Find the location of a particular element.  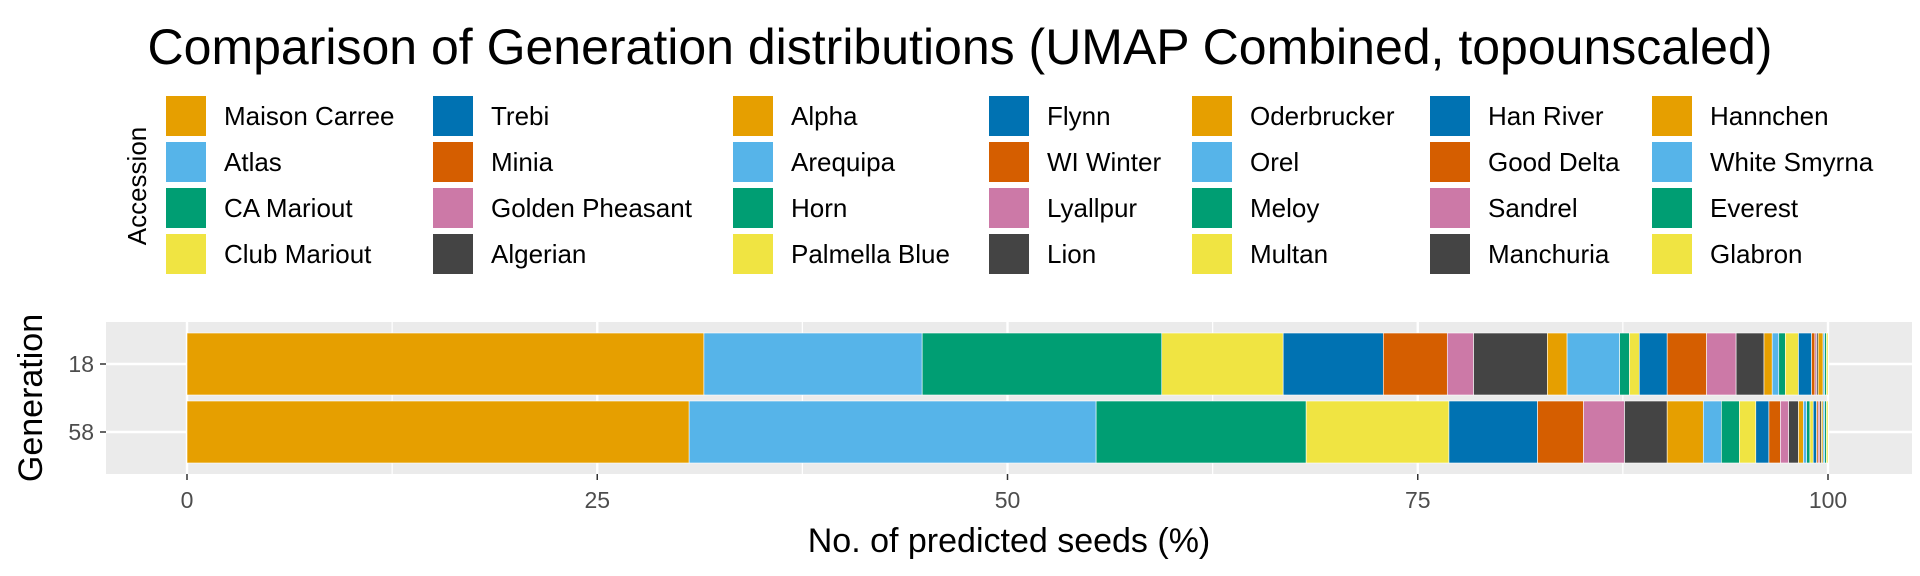

bar-segment-58-multan is located at coordinates (1811, 432).